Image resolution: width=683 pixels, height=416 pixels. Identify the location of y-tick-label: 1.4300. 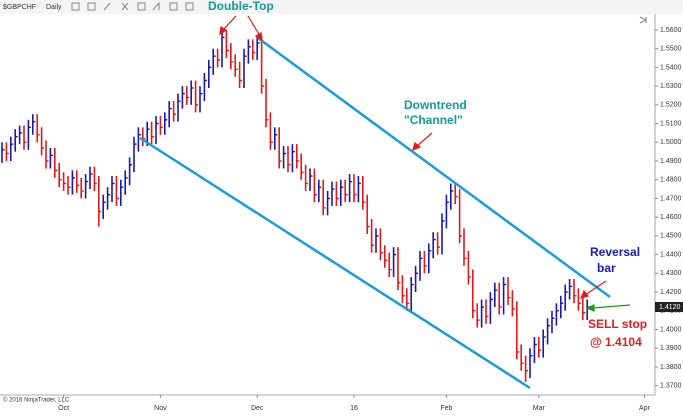
(671, 273).